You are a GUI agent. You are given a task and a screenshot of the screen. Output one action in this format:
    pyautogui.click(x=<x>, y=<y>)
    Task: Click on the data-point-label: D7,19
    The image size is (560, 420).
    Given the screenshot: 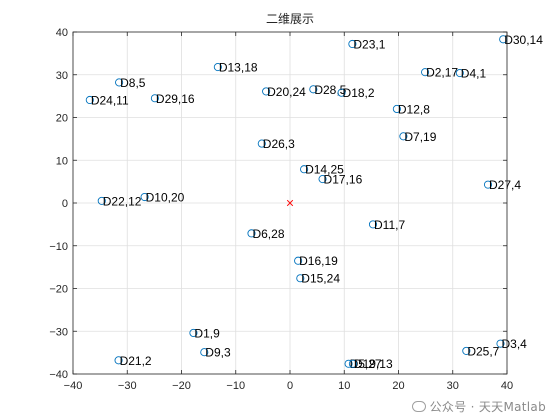 What is the action you would take?
    pyautogui.click(x=420, y=137)
    